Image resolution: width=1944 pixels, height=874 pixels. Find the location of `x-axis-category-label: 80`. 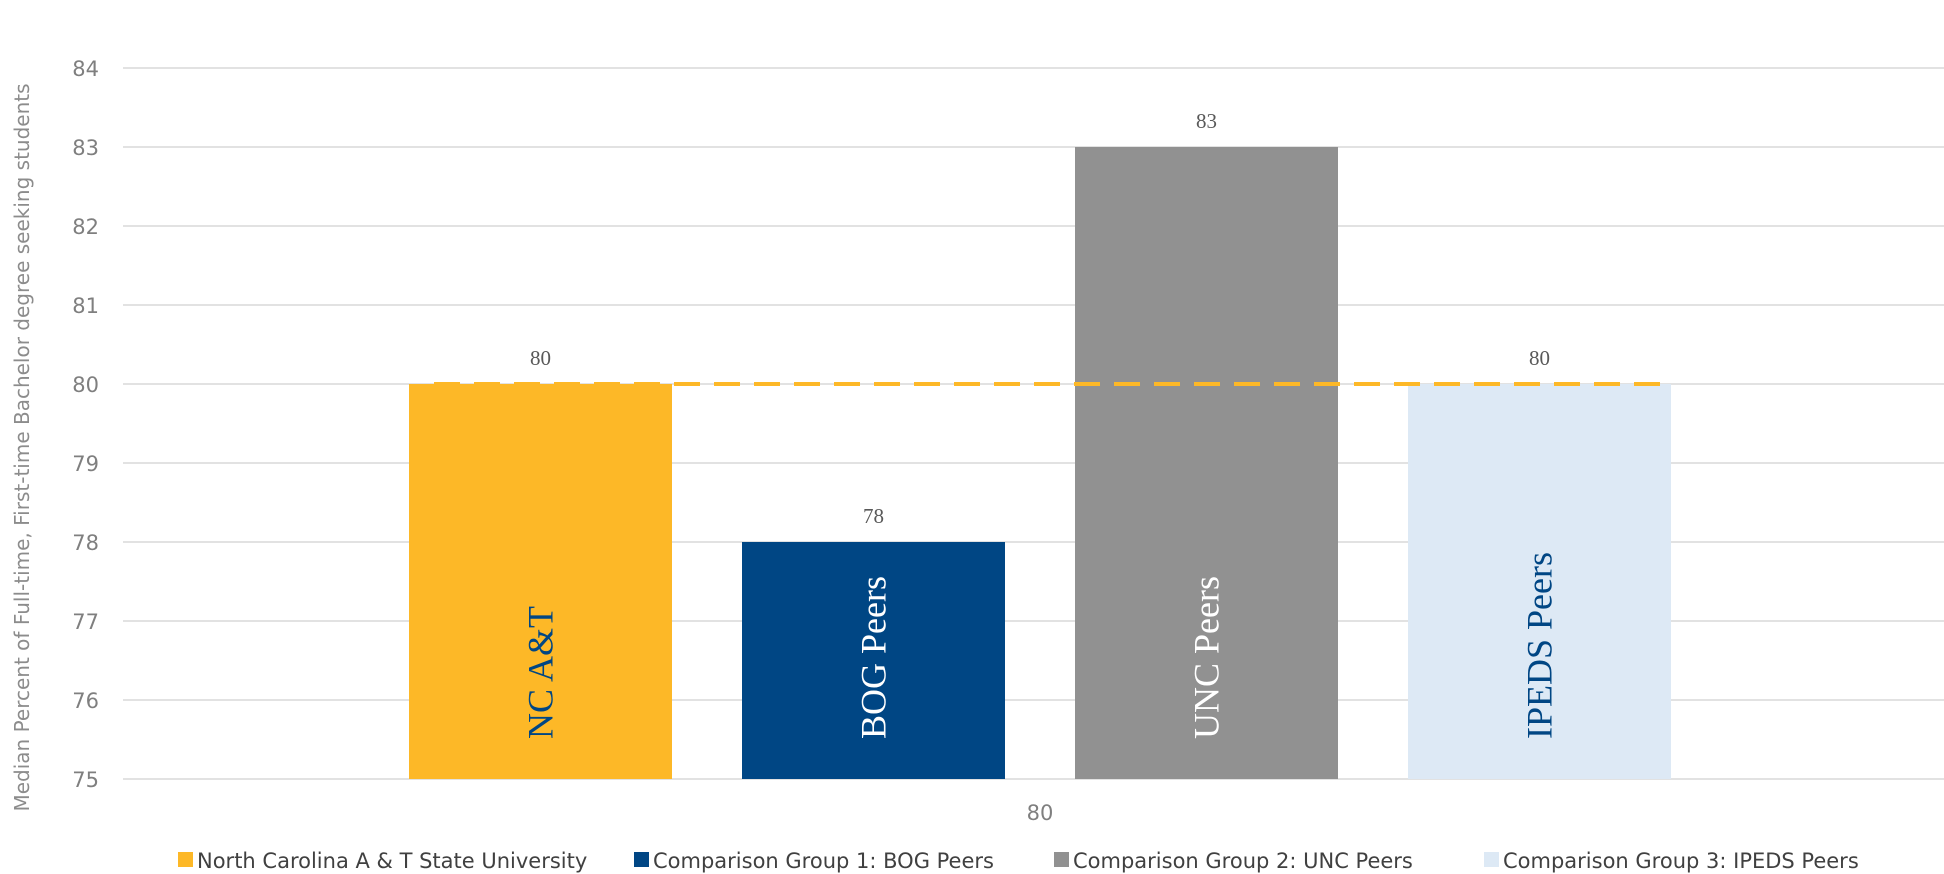

x-axis-category-label: 80 is located at coordinates (1040, 813).